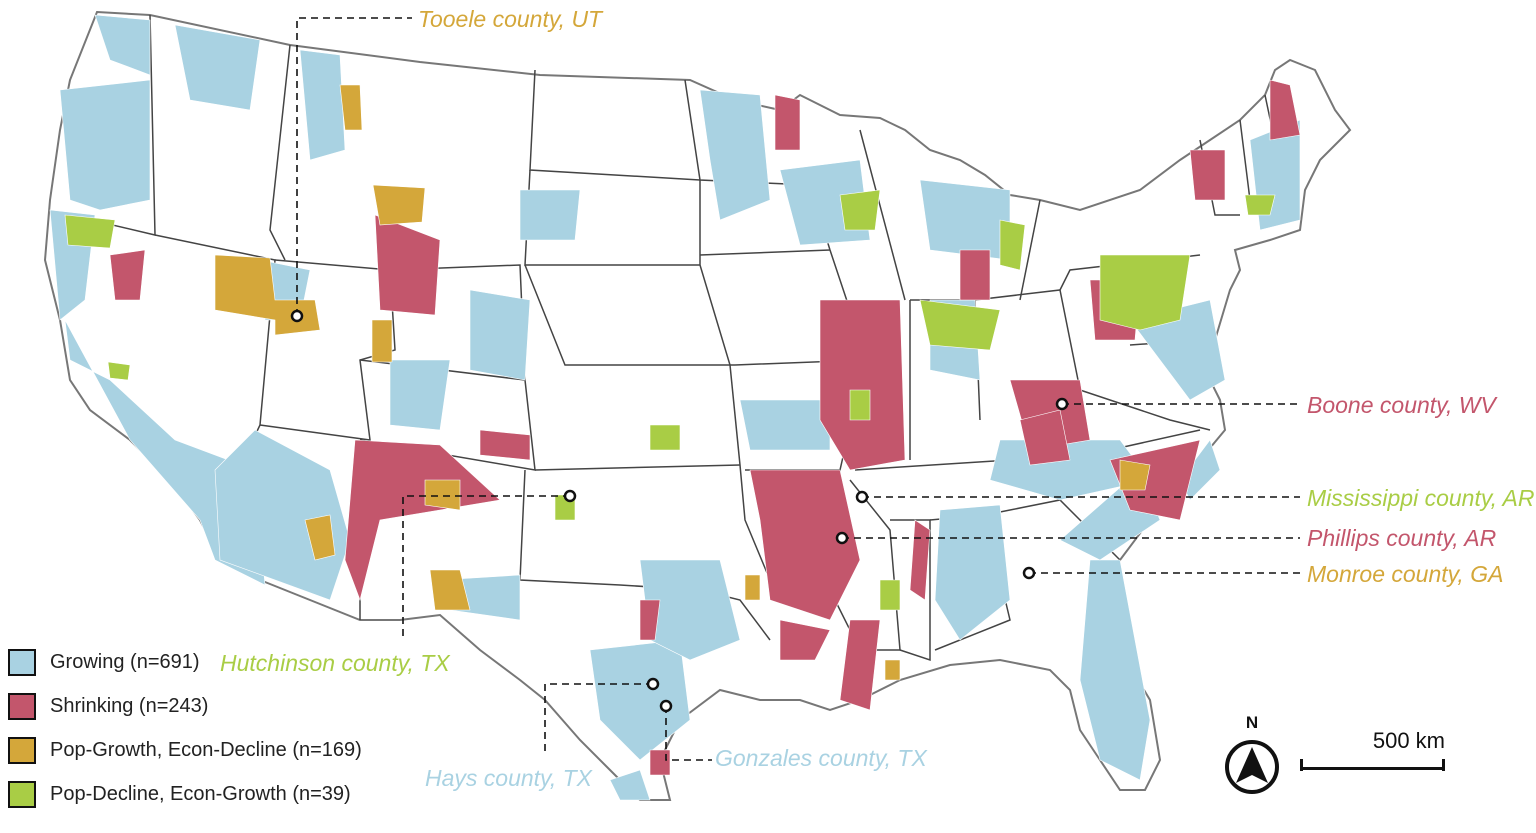 Image resolution: width=1536 pixels, height=833 pixels. Describe the element at coordinates (1252, 767) in the screenshot. I see `north-arrow-icon` at that location.